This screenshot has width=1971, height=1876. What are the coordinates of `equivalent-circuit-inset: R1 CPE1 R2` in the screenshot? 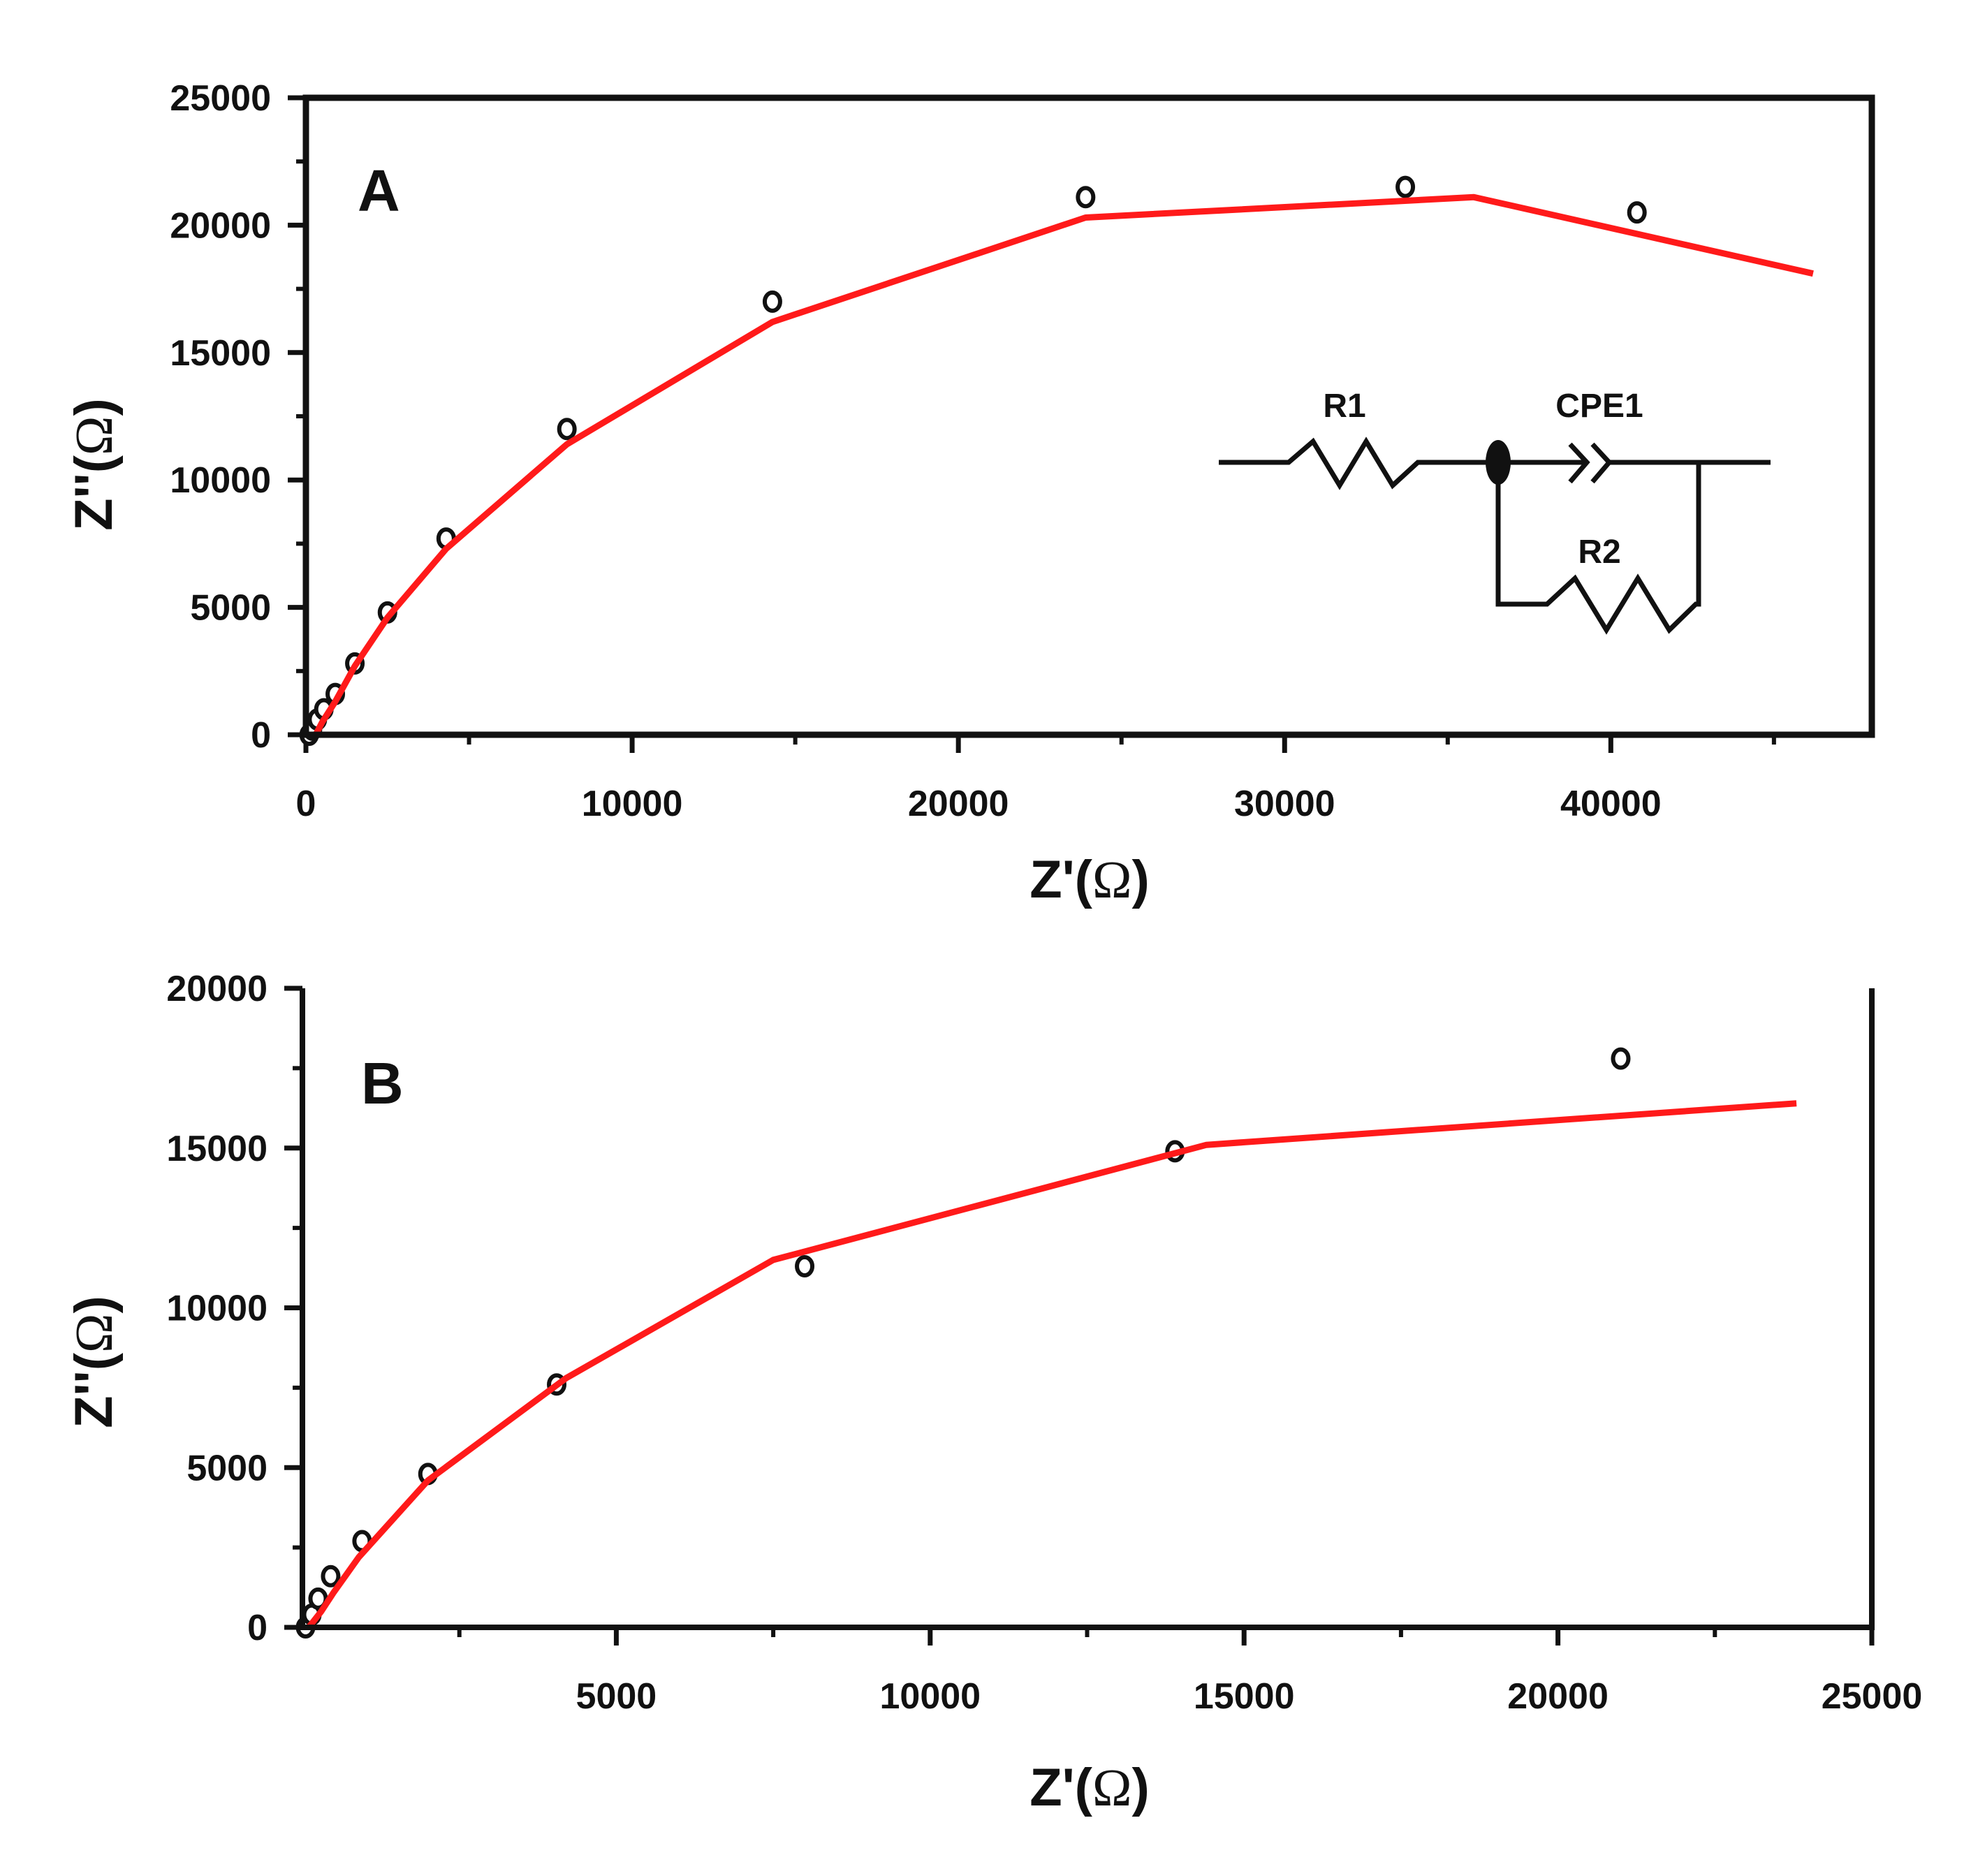 It's located at (1495, 511).